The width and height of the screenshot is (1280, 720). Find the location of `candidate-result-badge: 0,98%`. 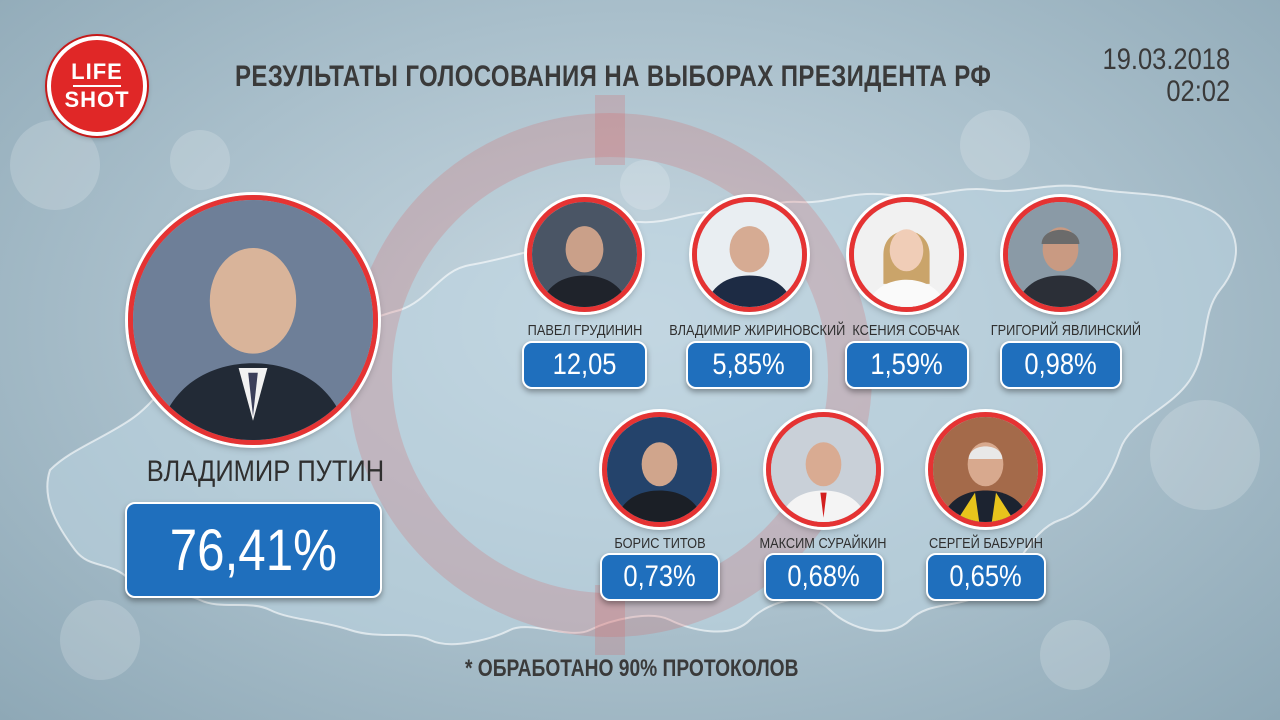

candidate-result-badge: 0,98% is located at coordinates (1061, 365).